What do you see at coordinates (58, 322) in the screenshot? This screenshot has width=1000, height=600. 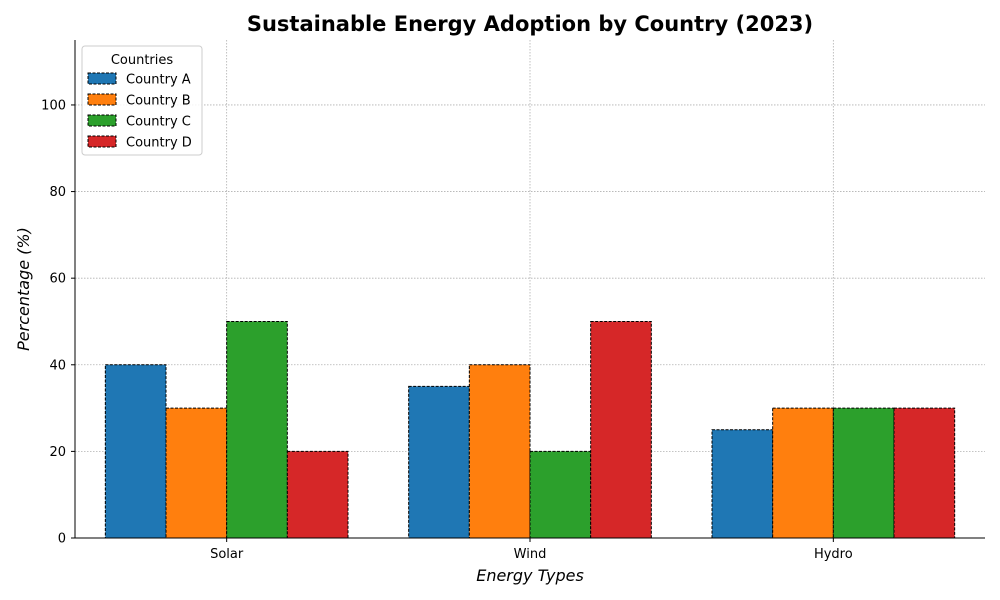 I see `y-ticks: 0 20 40 60 80 100` at bounding box center [58, 322].